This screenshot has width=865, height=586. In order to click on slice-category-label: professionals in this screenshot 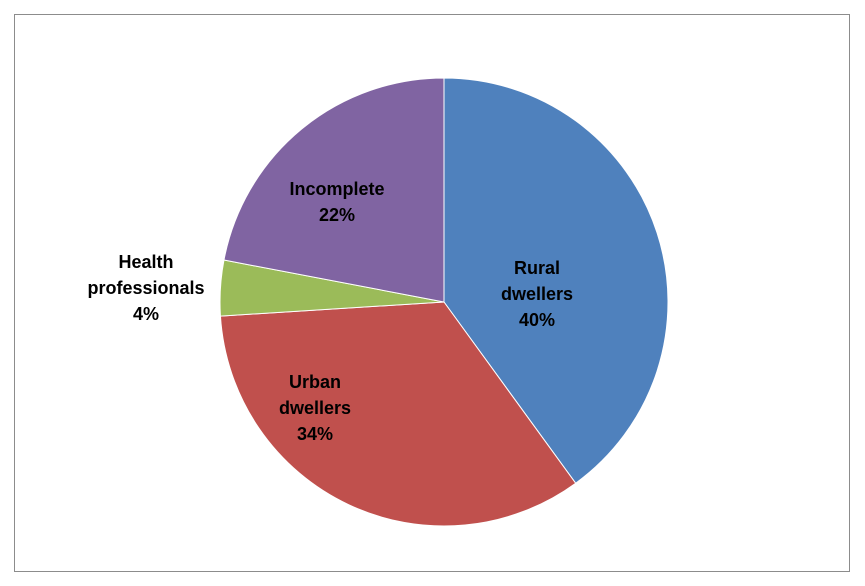, I will do `click(145, 288)`.